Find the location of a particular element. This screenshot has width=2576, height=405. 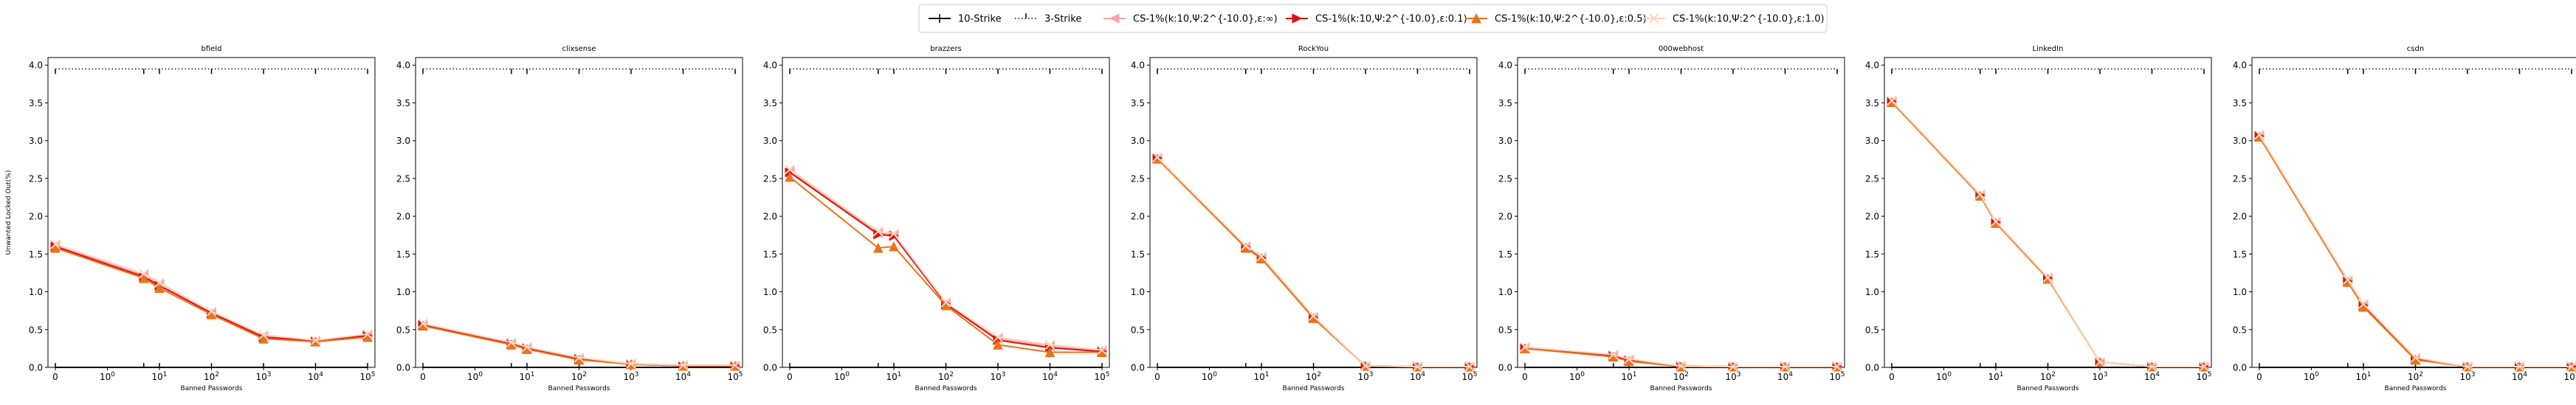

legend-label: 3-Strike is located at coordinates (1062, 19).